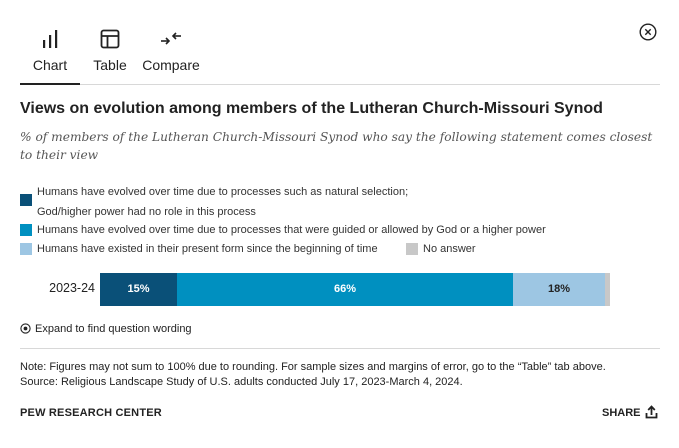 This screenshot has width=679, height=448. Describe the element at coordinates (50, 55) in the screenshot. I see `tab-chart: Chart` at that location.